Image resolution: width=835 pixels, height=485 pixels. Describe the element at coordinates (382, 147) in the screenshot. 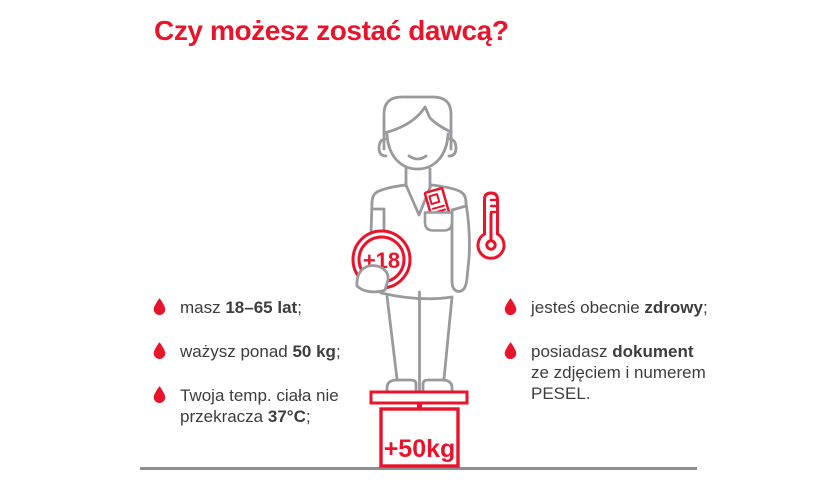

I see `left-ear` at that location.